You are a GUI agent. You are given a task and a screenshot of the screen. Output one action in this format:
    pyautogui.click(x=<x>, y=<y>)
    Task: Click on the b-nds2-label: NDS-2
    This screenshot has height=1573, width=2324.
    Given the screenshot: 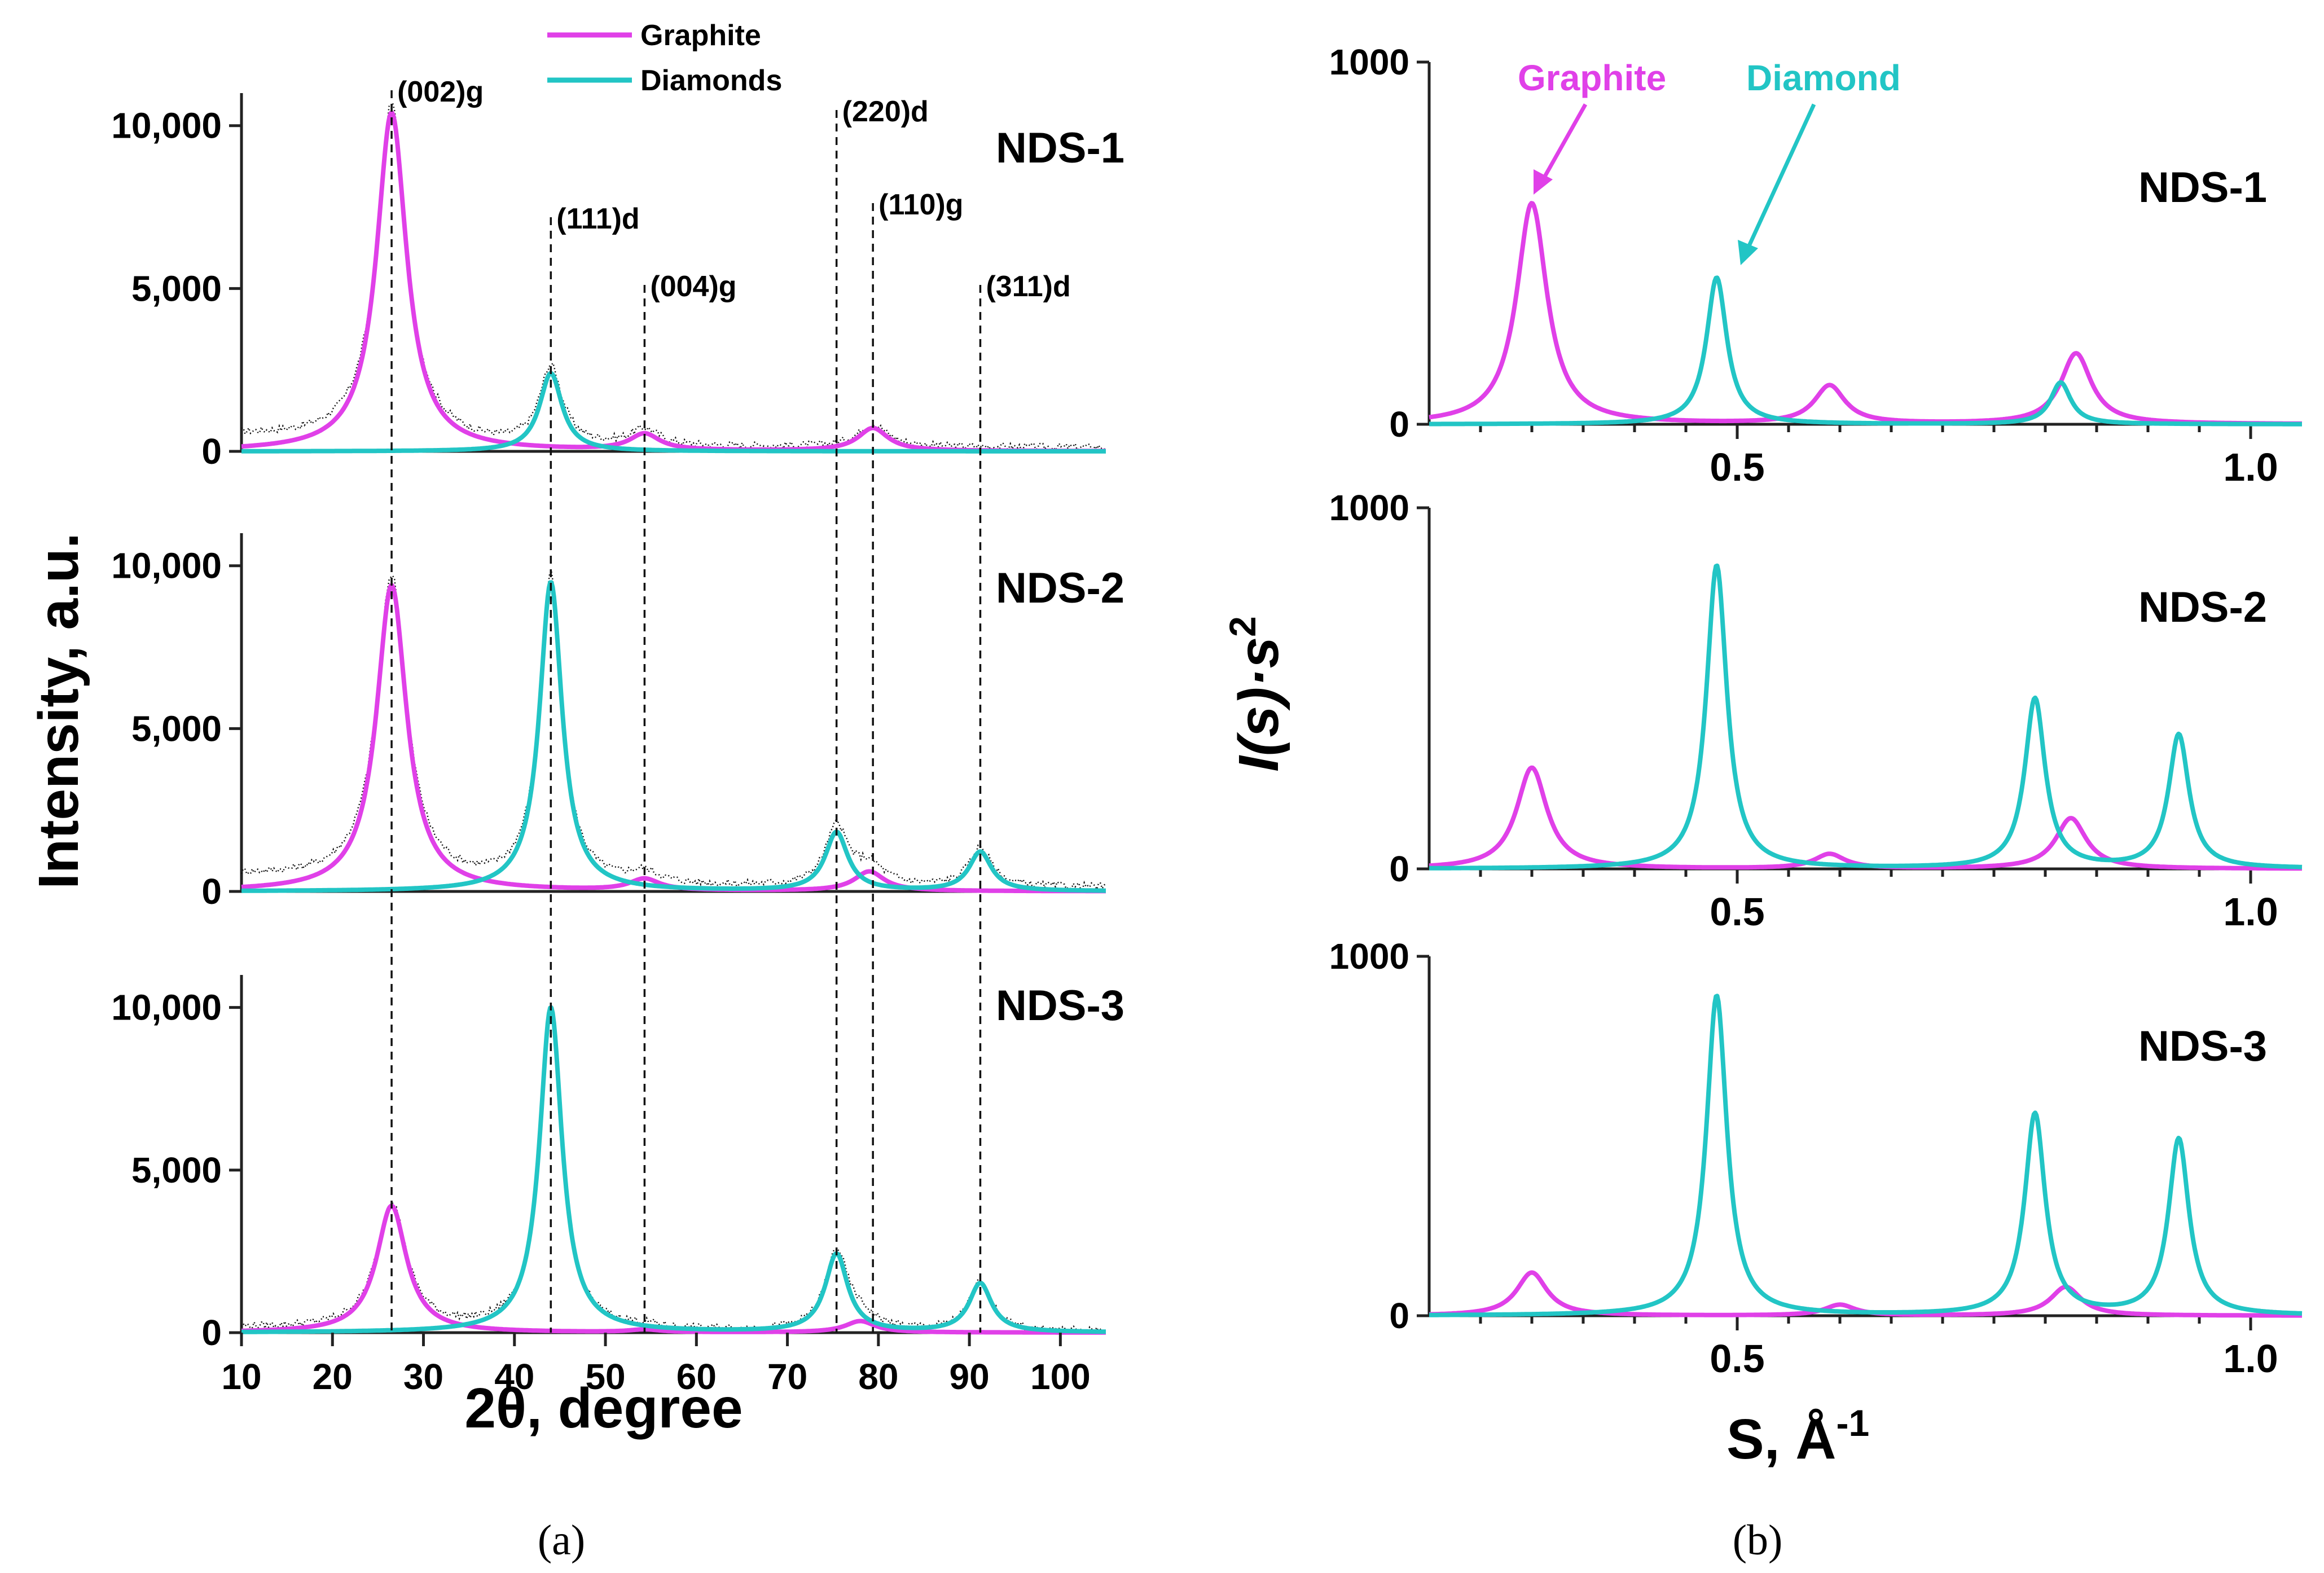 What is the action you would take?
    pyautogui.click(x=2202, y=607)
    